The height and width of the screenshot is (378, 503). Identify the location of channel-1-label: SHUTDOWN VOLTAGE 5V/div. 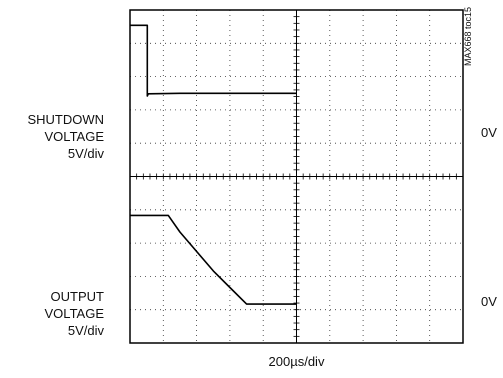
(52, 136).